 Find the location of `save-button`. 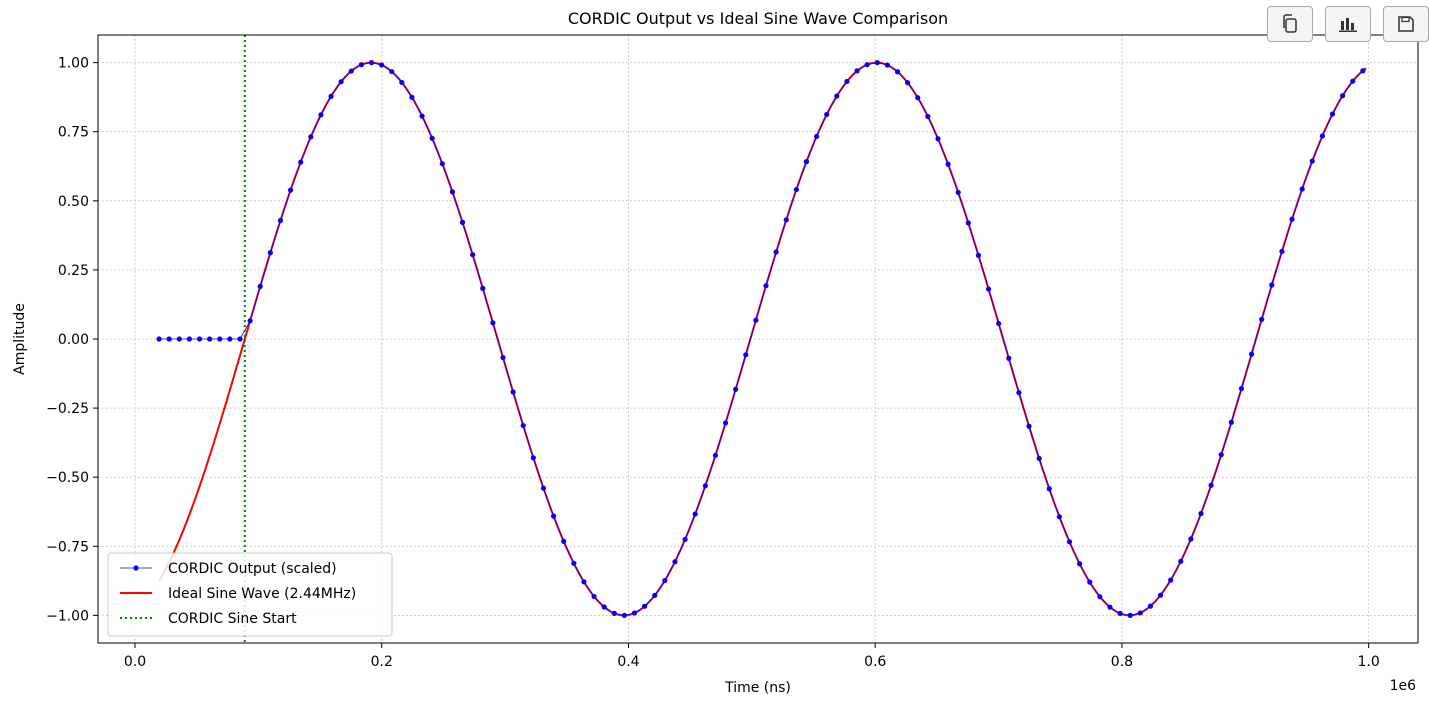

save-button is located at coordinates (1406, 24).